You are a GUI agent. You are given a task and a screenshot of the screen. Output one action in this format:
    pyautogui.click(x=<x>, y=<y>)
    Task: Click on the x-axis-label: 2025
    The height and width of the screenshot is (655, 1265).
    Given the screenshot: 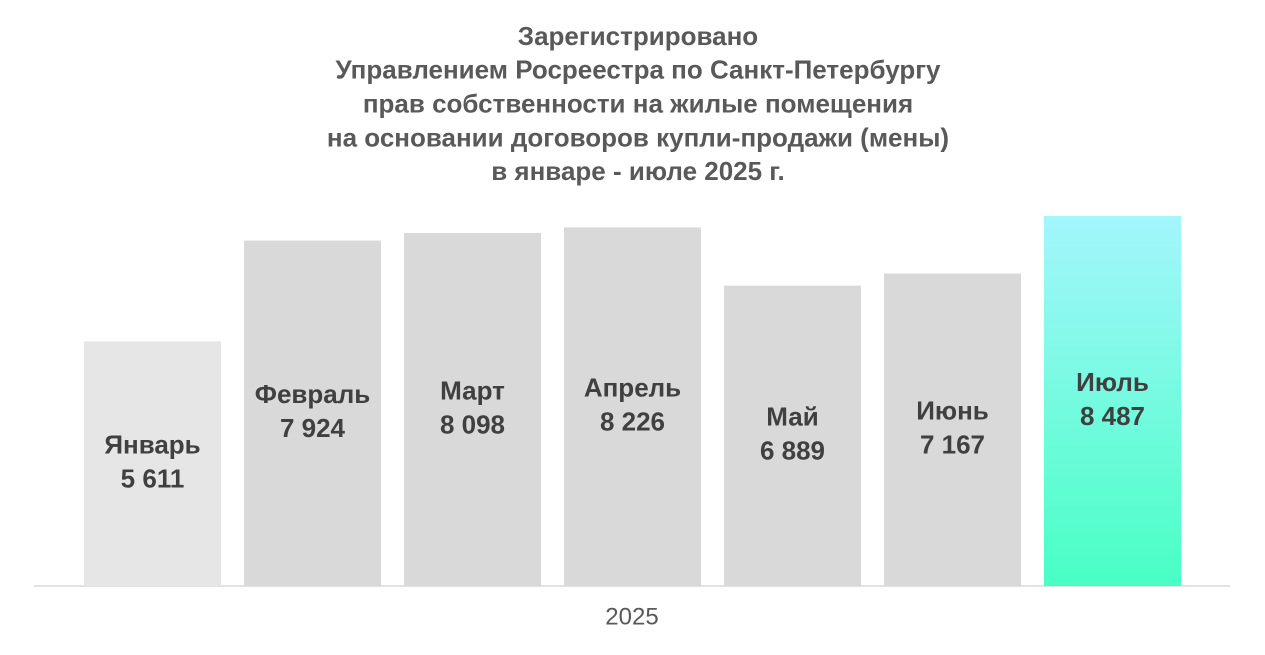 What is the action you would take?
    pyautogui.click(x=631, y=616)
    